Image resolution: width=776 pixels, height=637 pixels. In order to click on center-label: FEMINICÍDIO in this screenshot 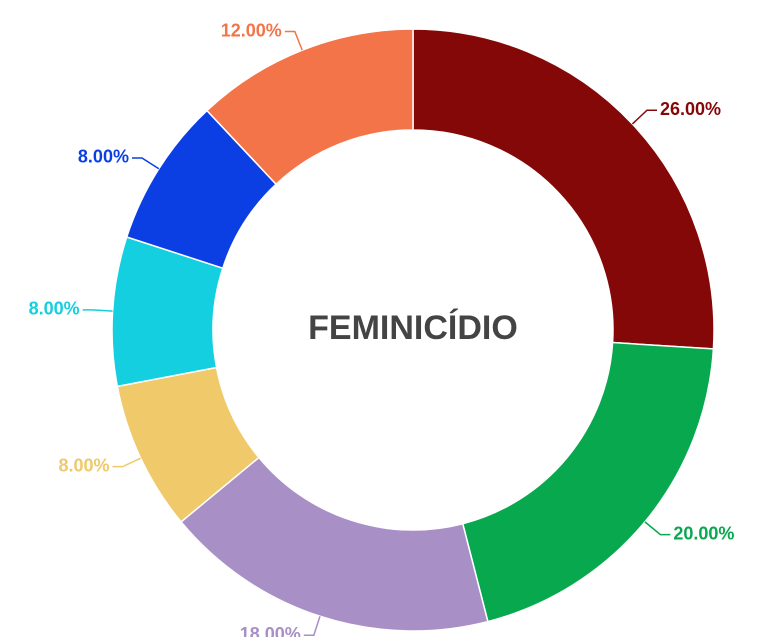, I will do `click(413, 328)`.